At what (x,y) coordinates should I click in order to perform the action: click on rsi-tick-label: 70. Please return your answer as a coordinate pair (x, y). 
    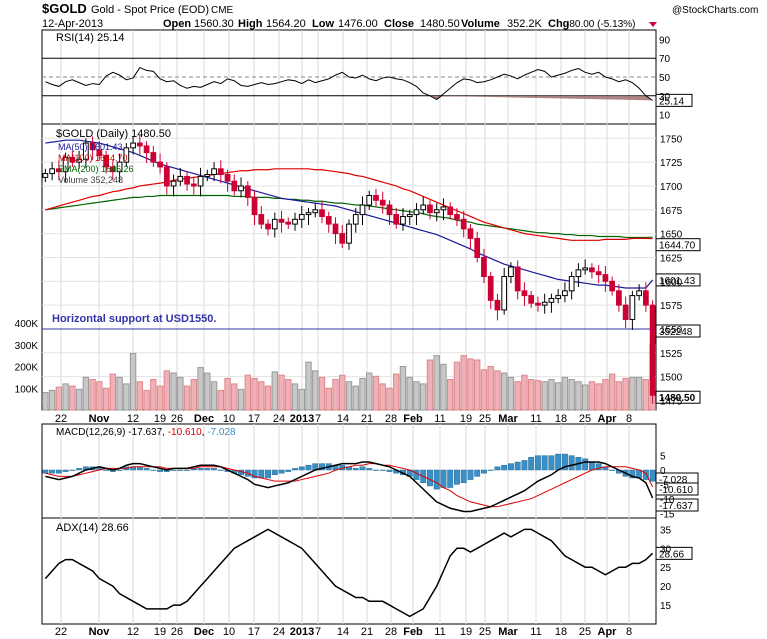
    Looking at the image, I should click on (665, 59).